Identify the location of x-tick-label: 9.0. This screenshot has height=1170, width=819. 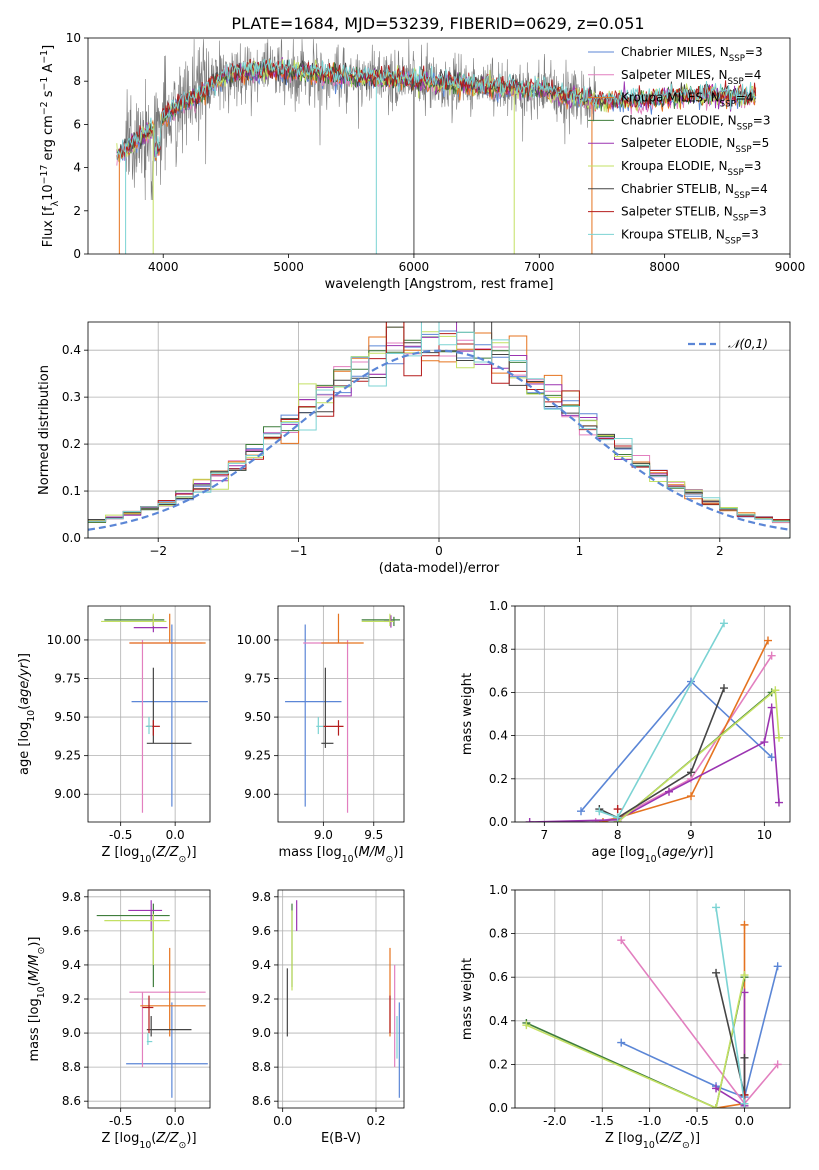
(323, 835).